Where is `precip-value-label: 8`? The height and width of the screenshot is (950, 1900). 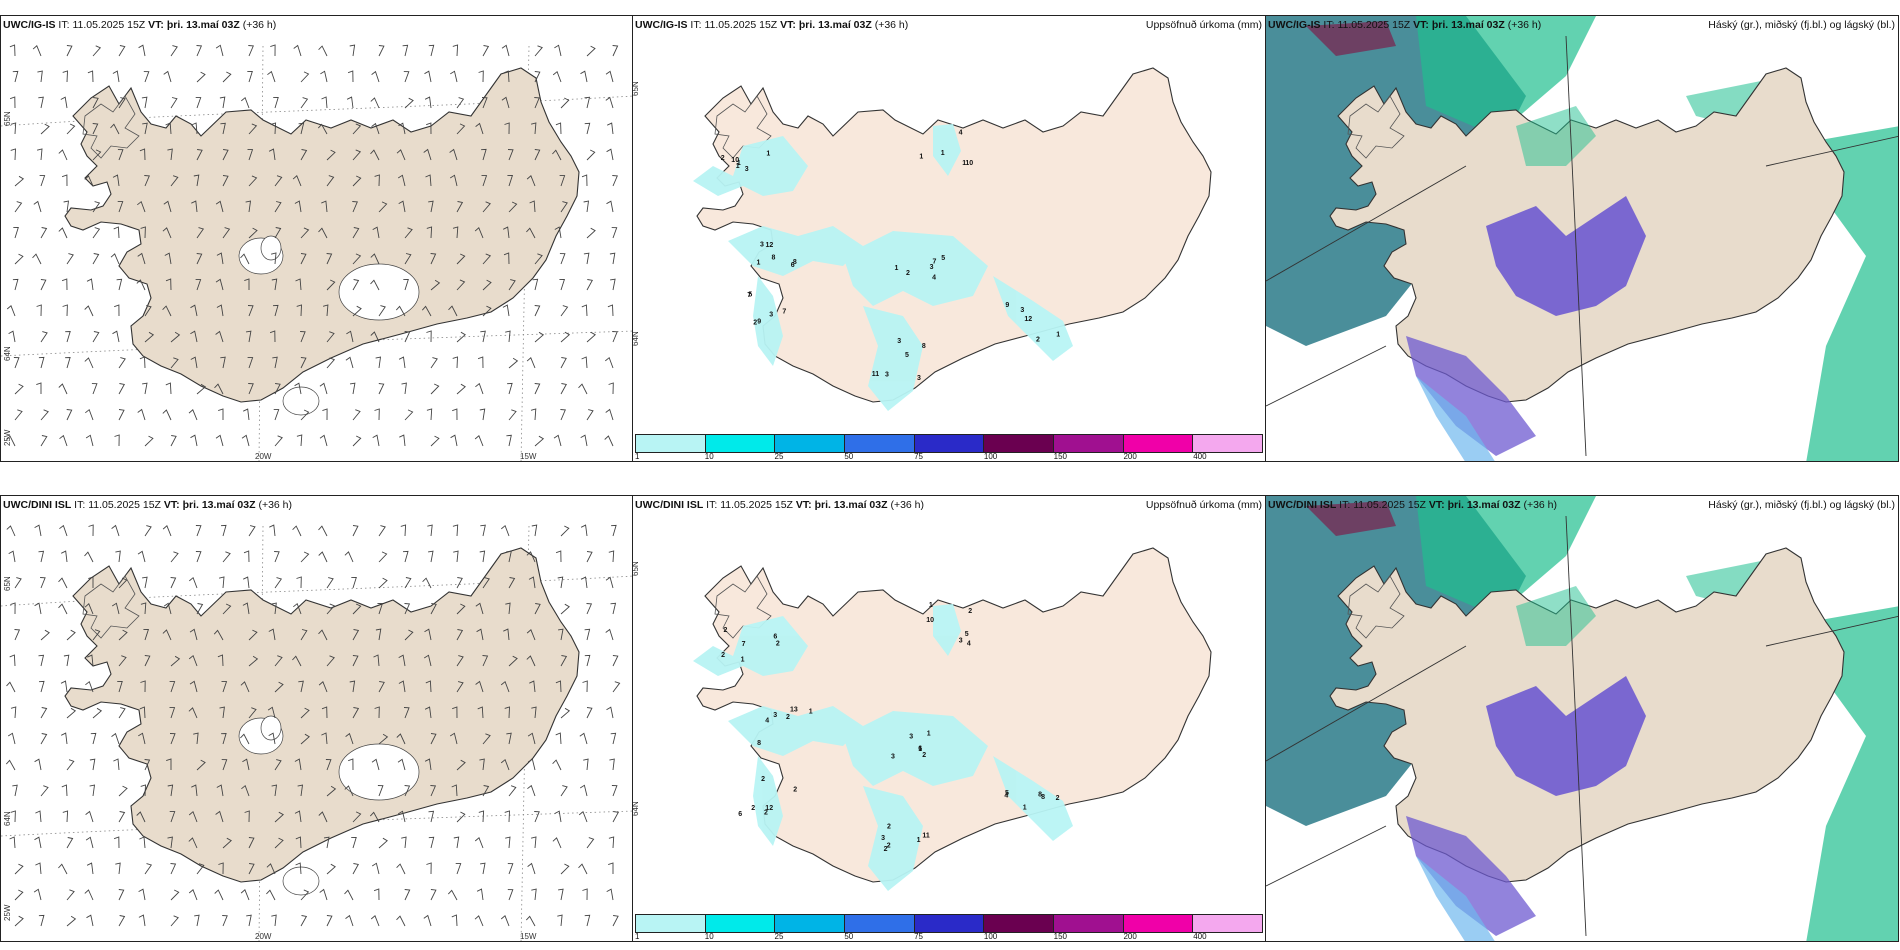
precip-value-label: 8 is located at coordinates (1040, 795).